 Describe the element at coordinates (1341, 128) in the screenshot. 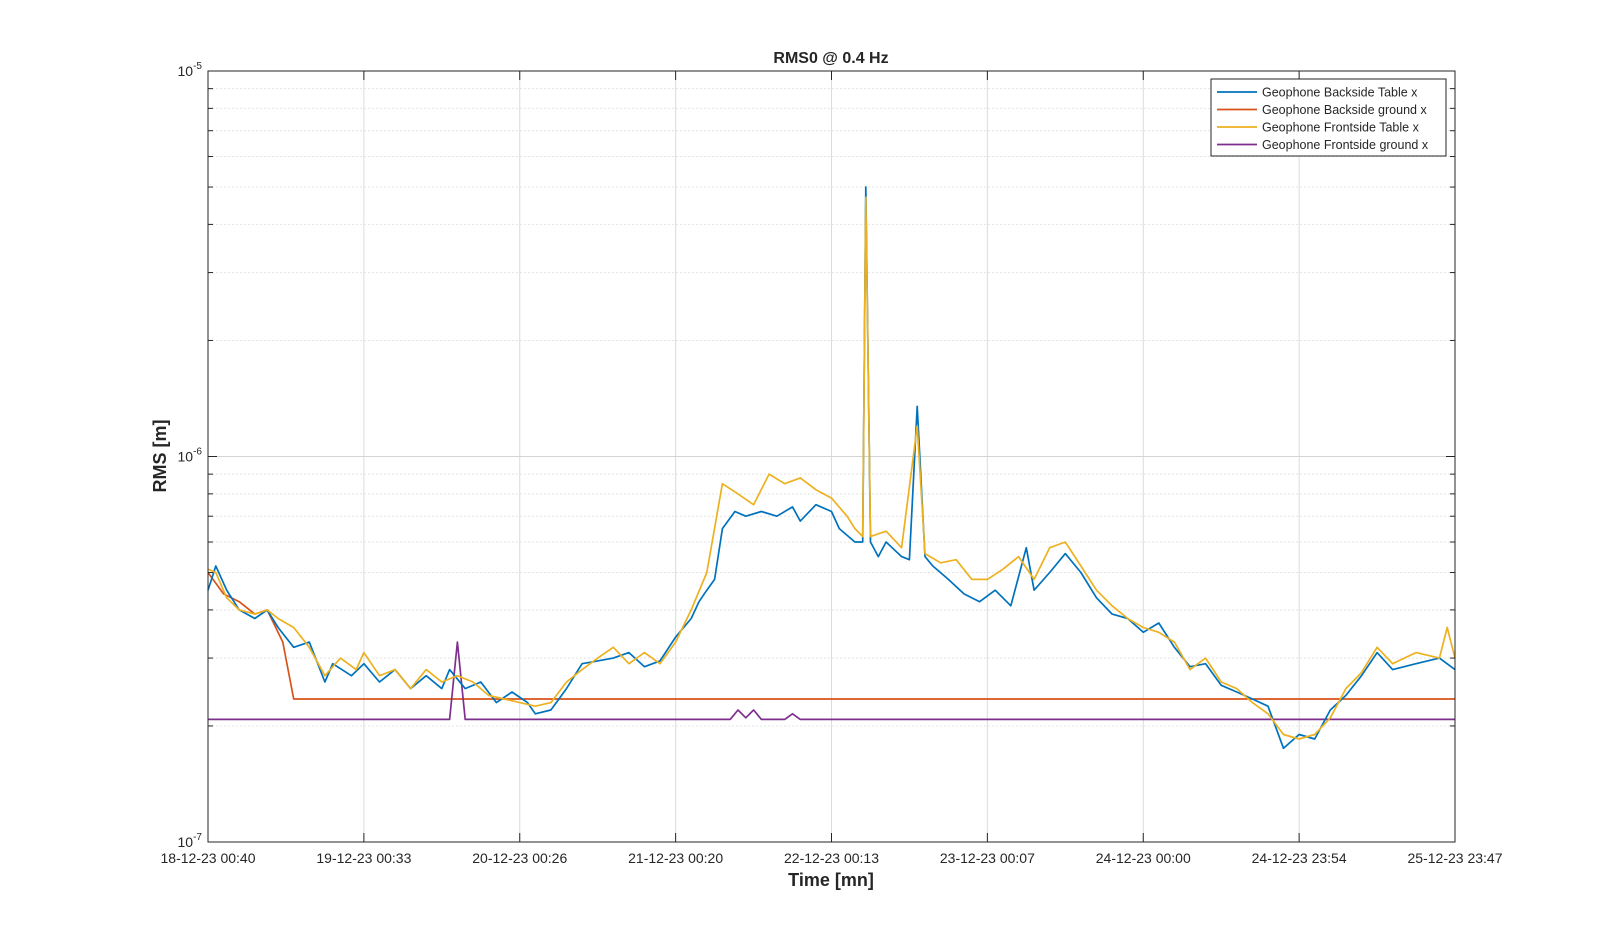

I see `legend-entry: Geophone Frontside Table x` at that location.